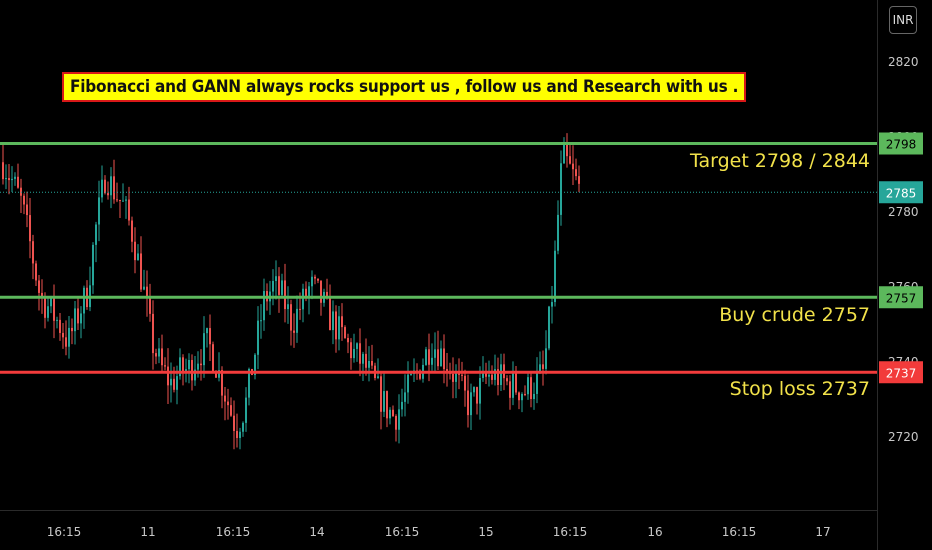 The image size is (932, 550). Describe the element at coordinates (901, 193) in the screenshot. I see `current-price-value: 2785` at that location.